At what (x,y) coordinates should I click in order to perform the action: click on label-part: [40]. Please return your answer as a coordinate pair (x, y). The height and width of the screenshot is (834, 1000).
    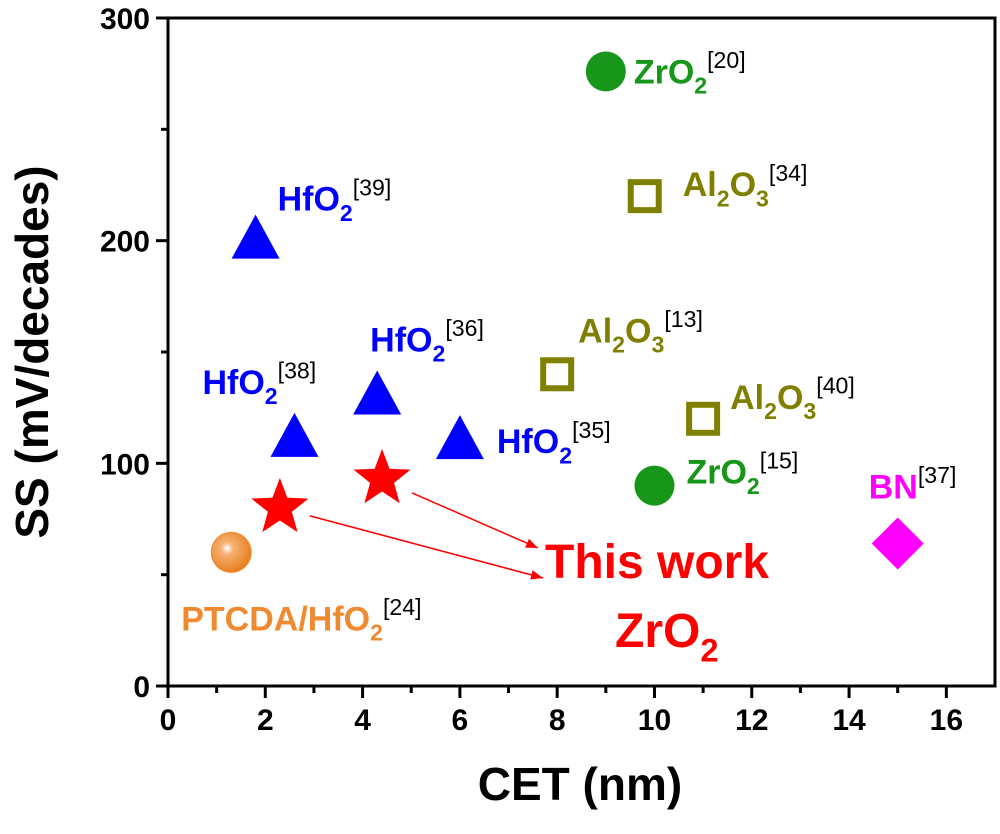
    Looking at the image, I should click on (835, 386).